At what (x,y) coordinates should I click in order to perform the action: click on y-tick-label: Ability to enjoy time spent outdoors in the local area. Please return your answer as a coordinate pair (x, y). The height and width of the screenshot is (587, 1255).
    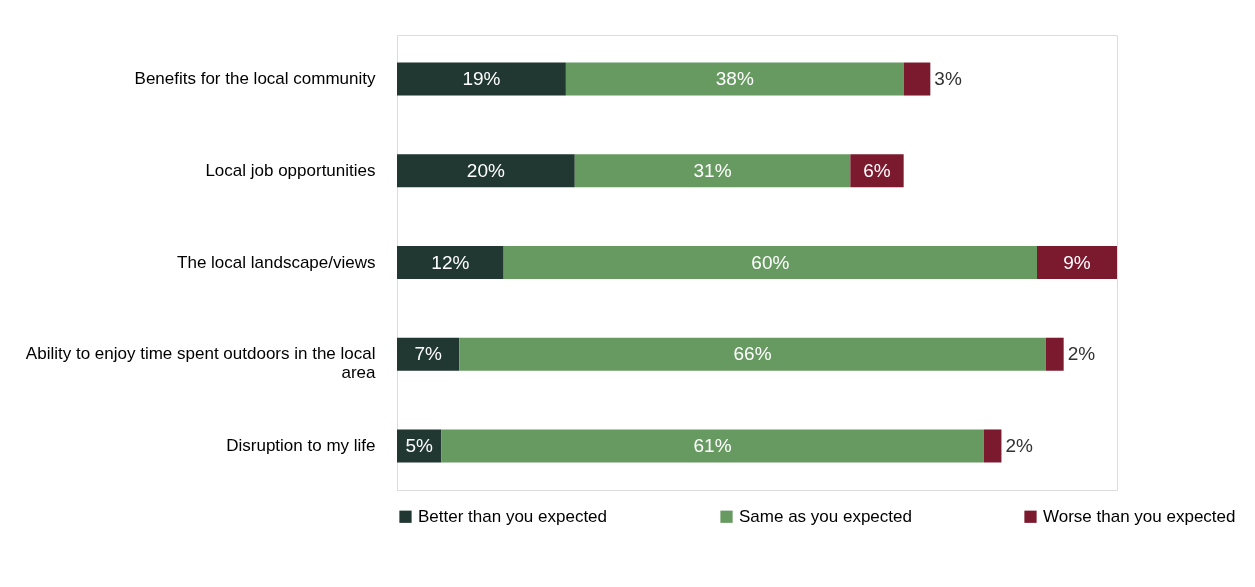
    Looking at the image, I should click on (201, 363).